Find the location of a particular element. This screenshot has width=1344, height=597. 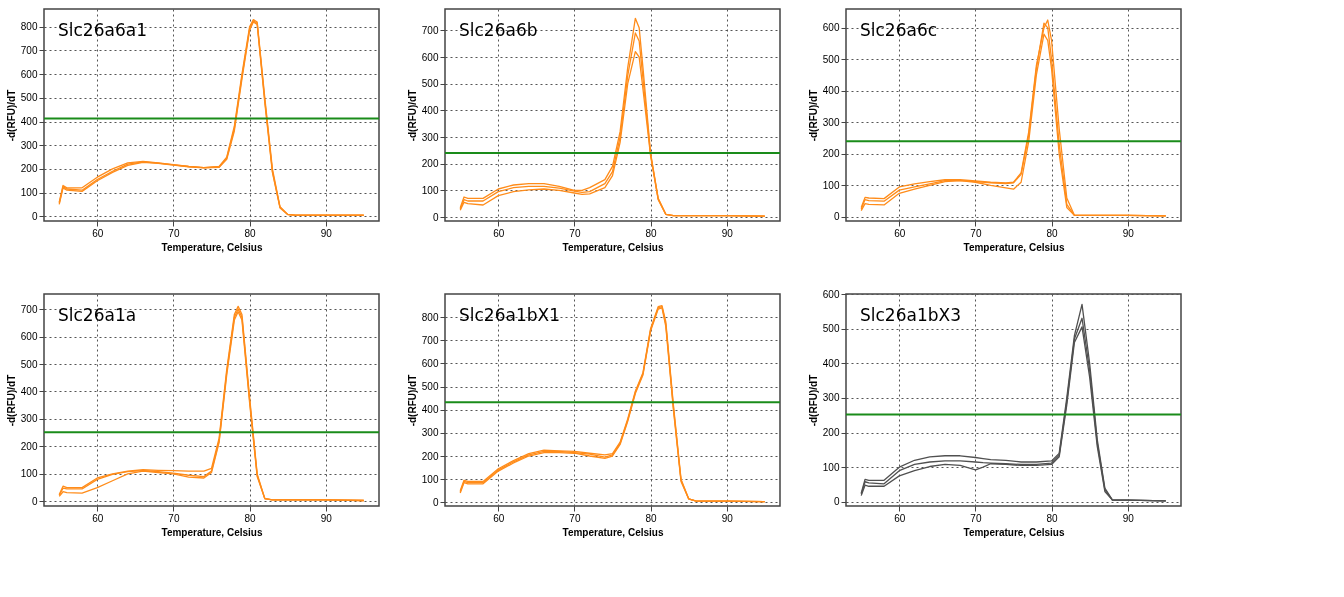

text: Slc26a1bX3 is located at coordinates (910, 315).